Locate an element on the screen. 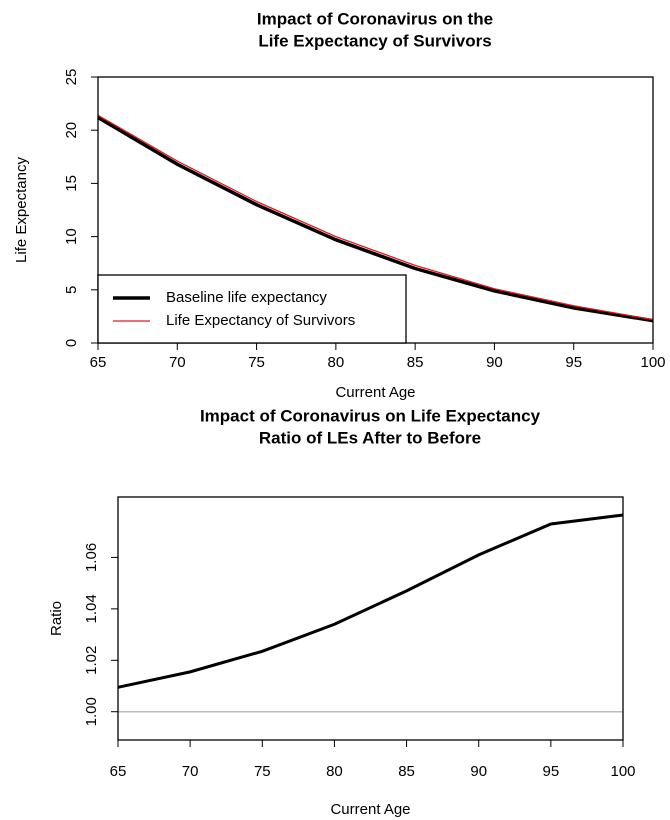 The width and height of the screenshot is (670, 820). y-tick-label: 20 is located at coordinates (71, 130).